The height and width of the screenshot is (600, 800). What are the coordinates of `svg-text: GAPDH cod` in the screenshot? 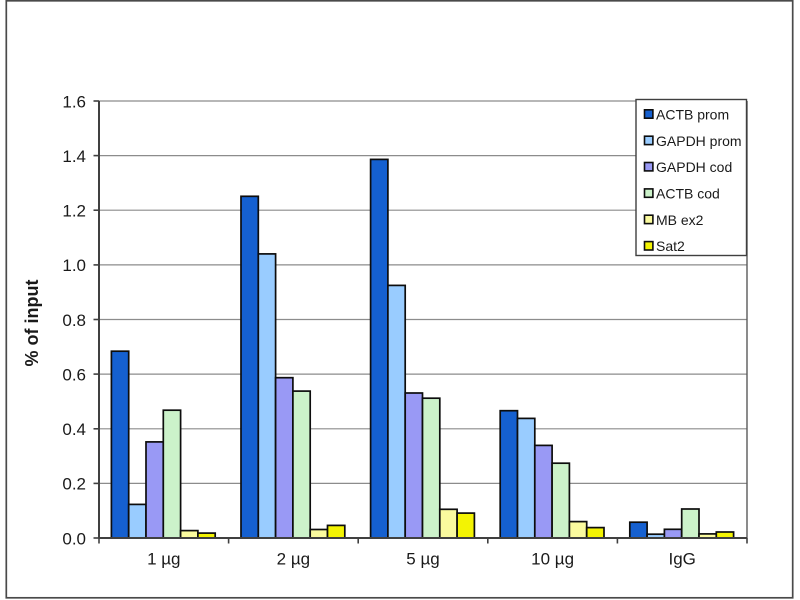 It's located at (694, 167).